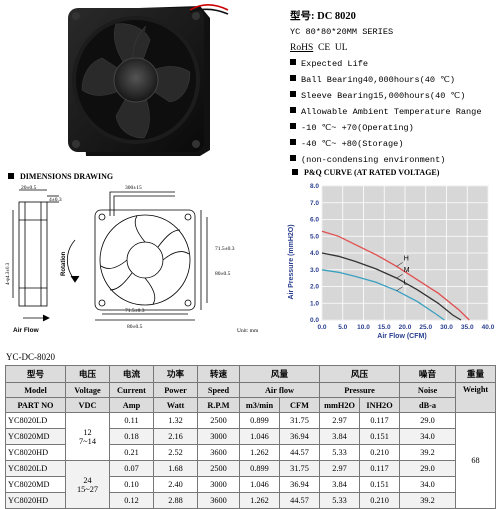  What do you see at coordinates (340, 405) in the screenshot?
I see `th-unit-mmh2o: mmH2O` at bounding box center [340, 405].